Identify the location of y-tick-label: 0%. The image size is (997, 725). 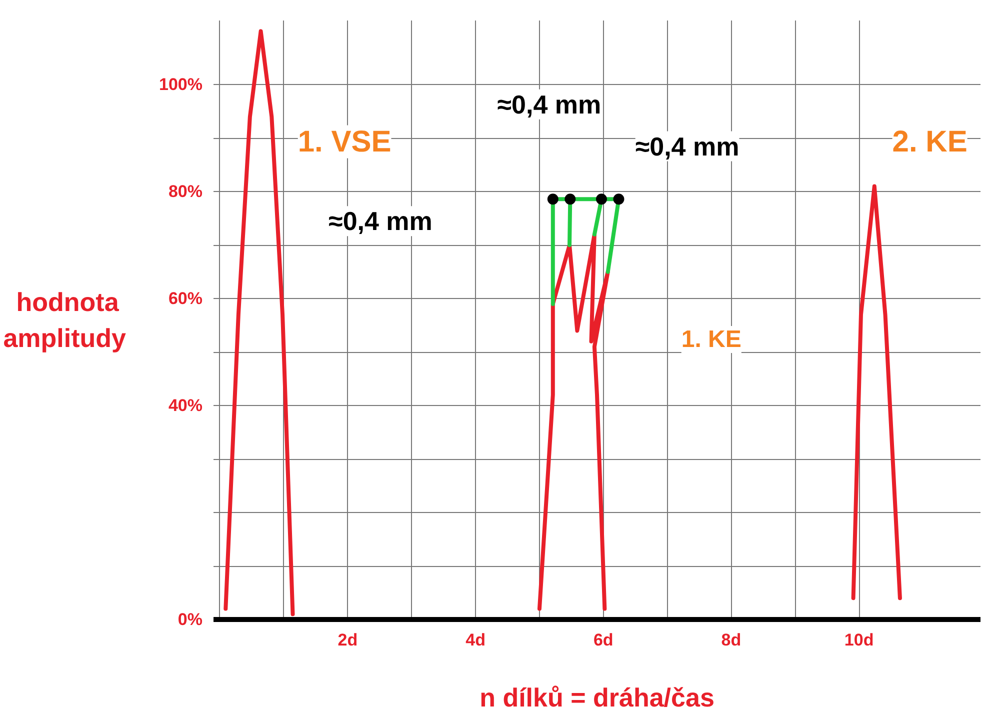
(190, 619).